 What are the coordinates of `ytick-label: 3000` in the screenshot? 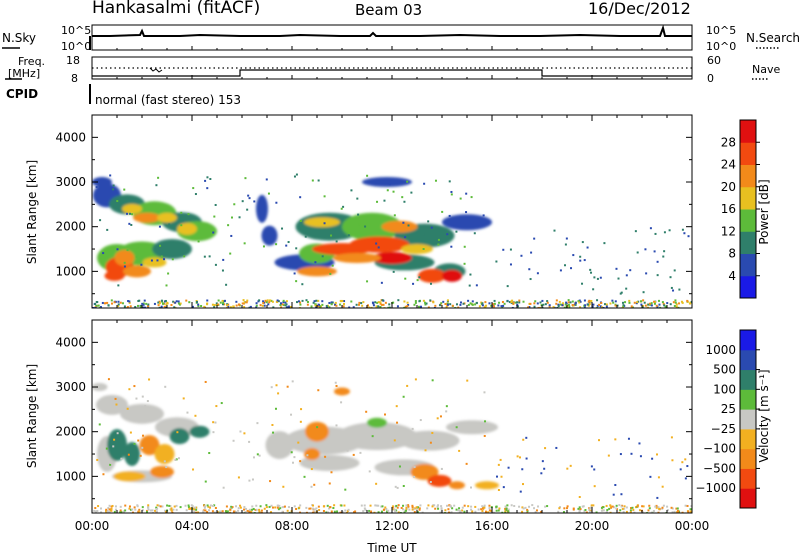 It's located at (70, 182).